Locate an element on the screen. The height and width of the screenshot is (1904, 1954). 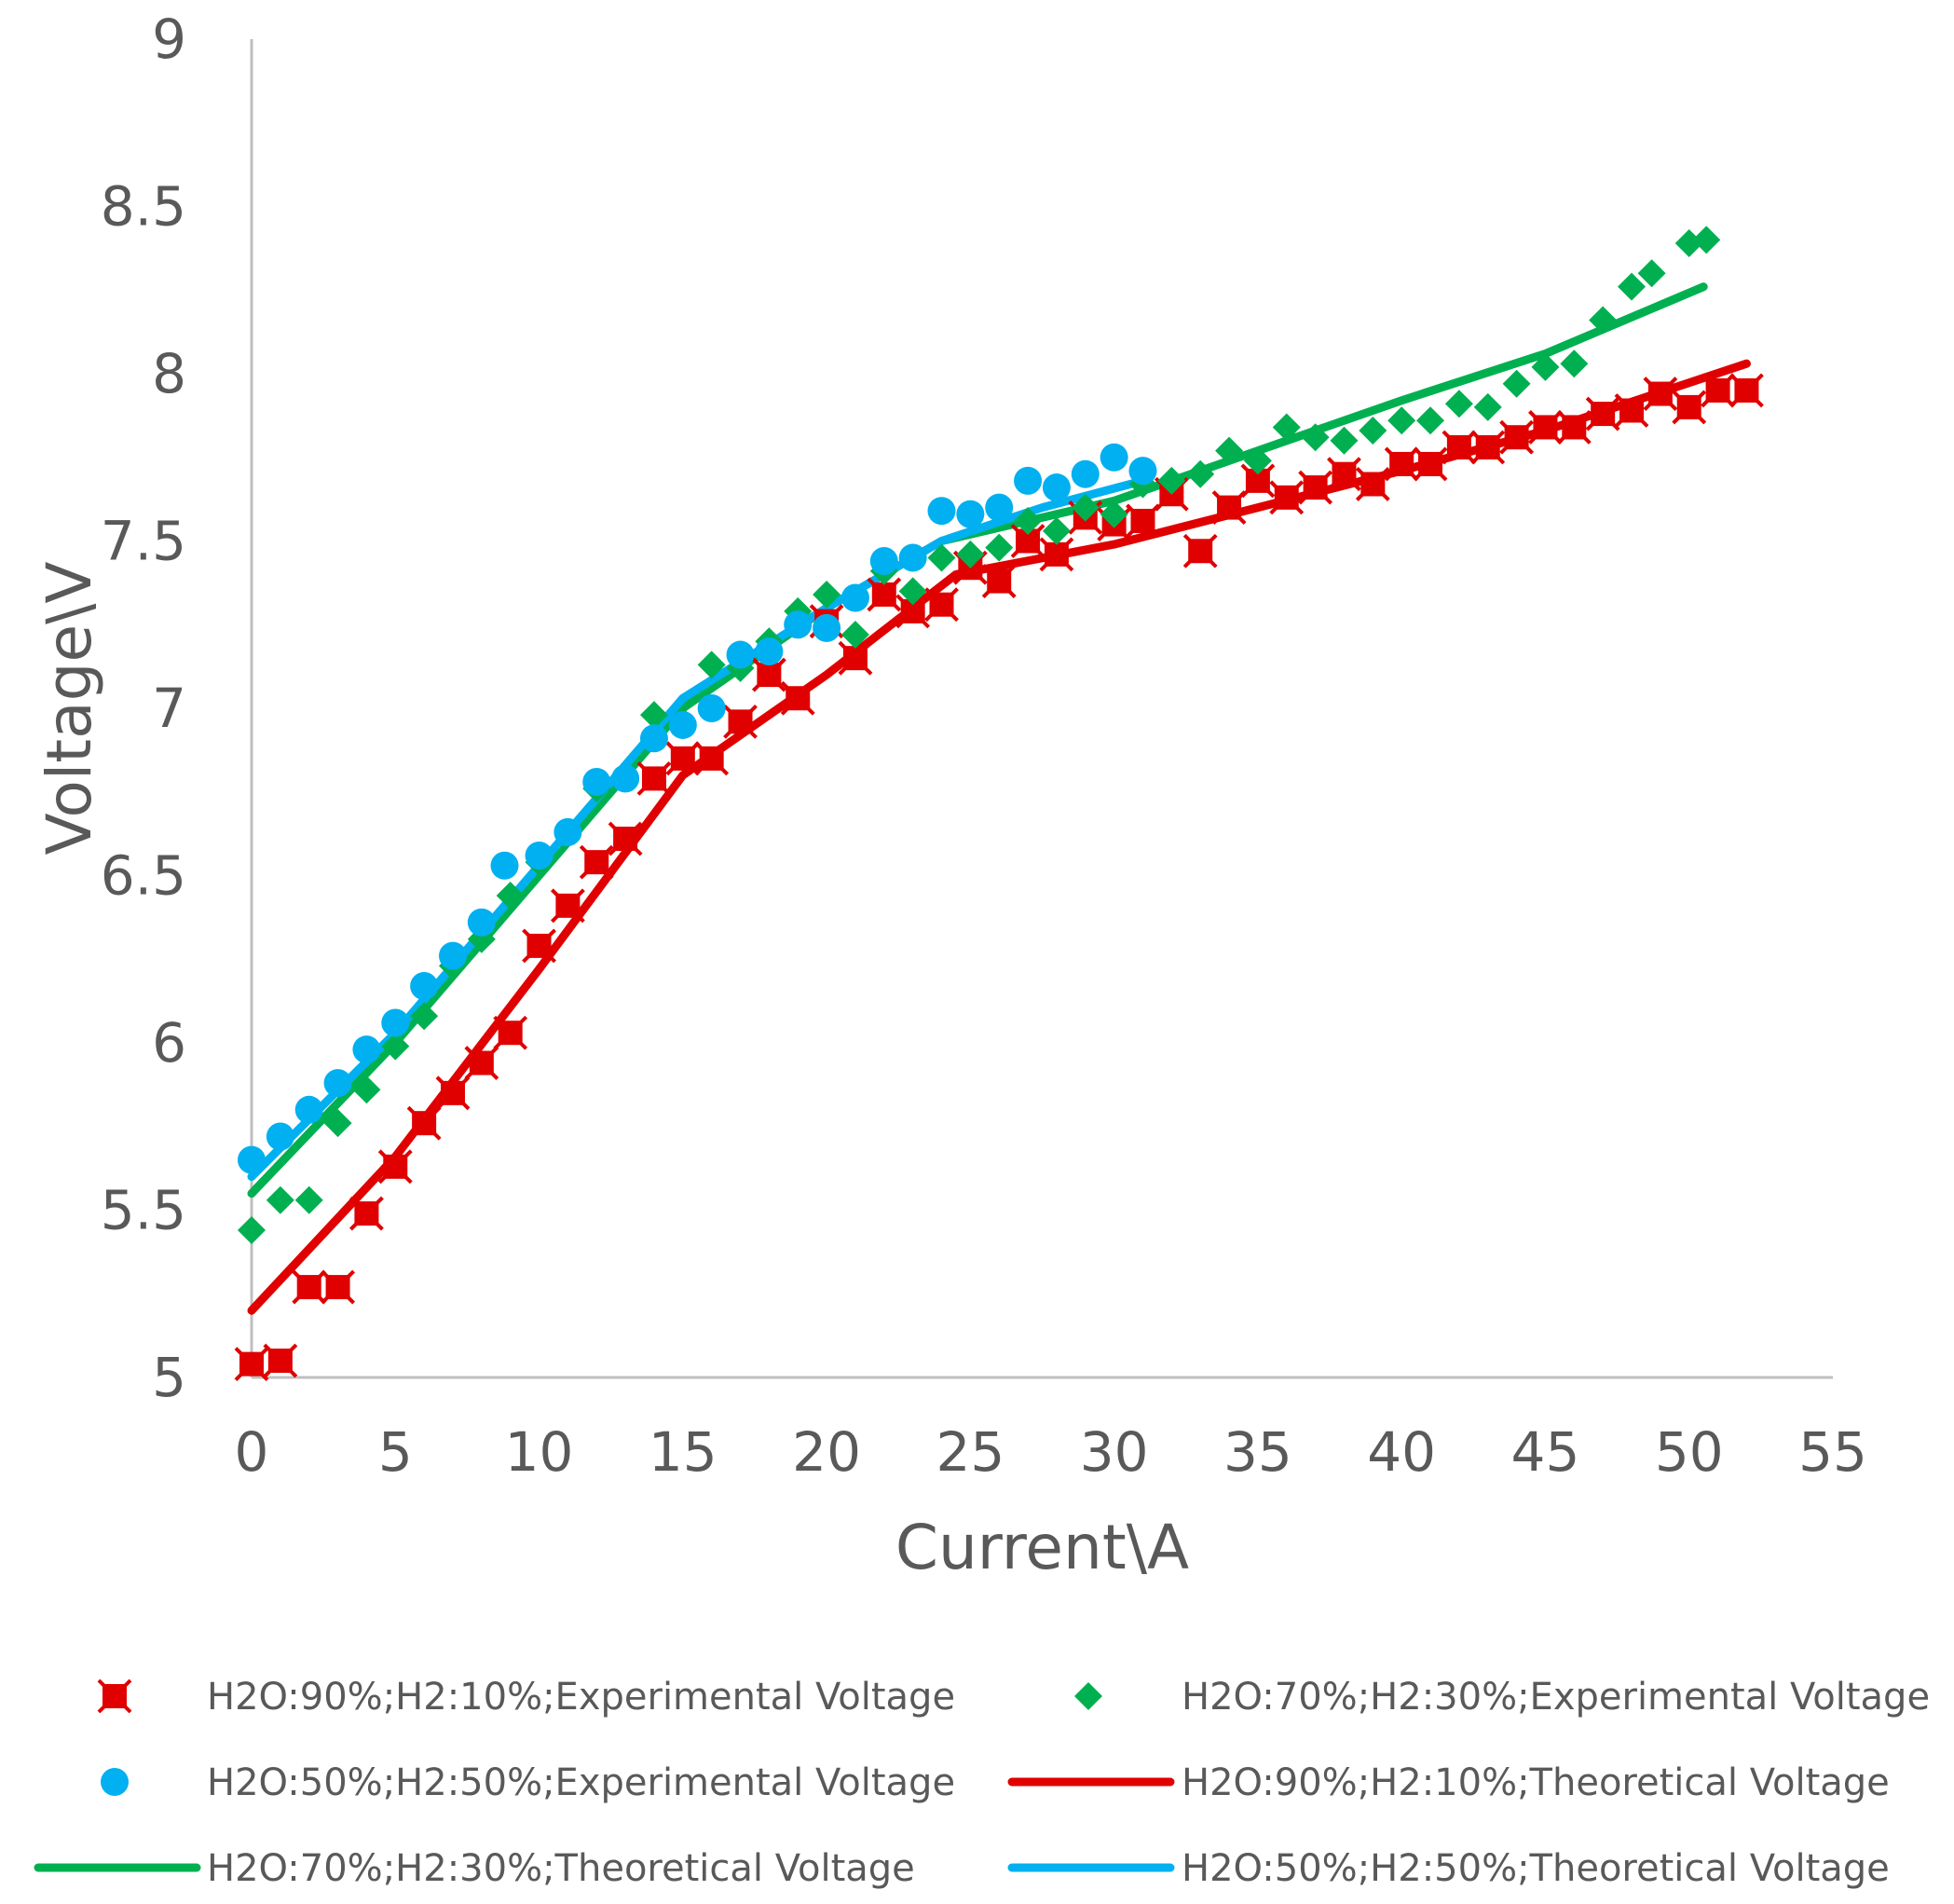
x-tick-label: 45 is located at coordinates (1546, 1452).